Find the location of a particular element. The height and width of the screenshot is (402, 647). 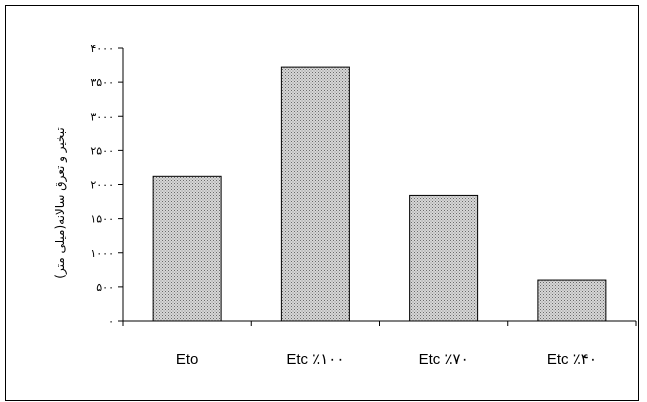

category-label: Etc ٪۷۰ is located at coordinates (444, 359).